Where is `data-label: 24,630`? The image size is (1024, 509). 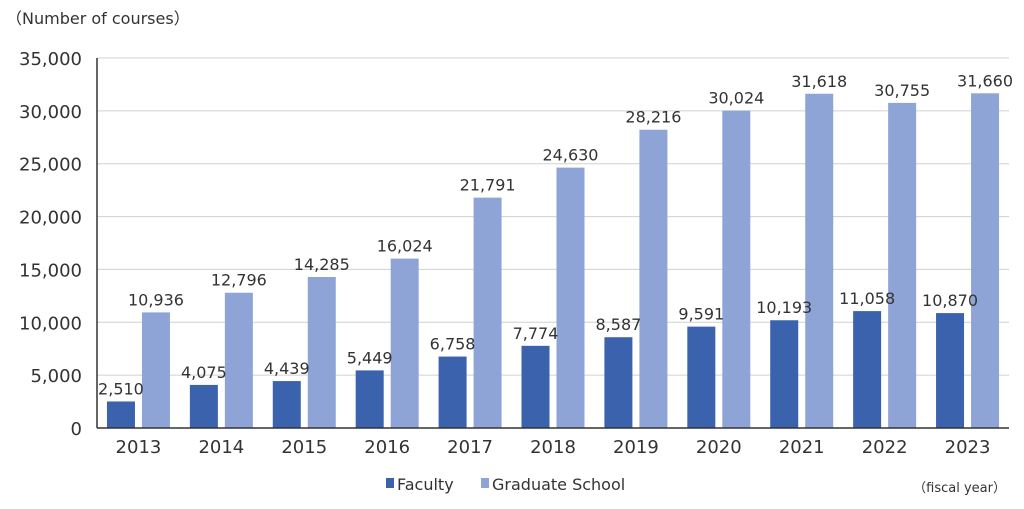
data-label: 24,630 is located at coordinates (571, 155).